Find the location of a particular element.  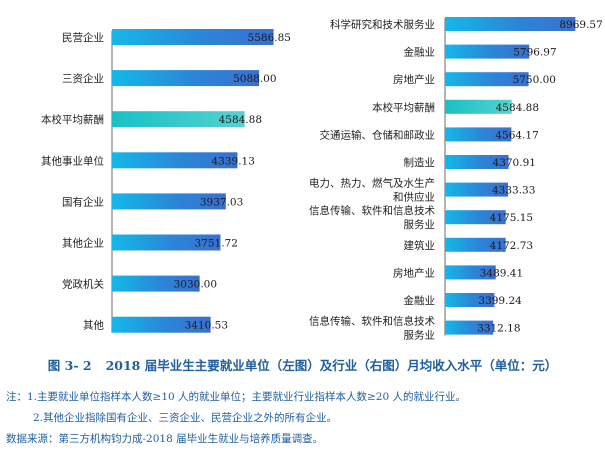

left-category-label: 党政机关 is located at coordinates (83, 284).